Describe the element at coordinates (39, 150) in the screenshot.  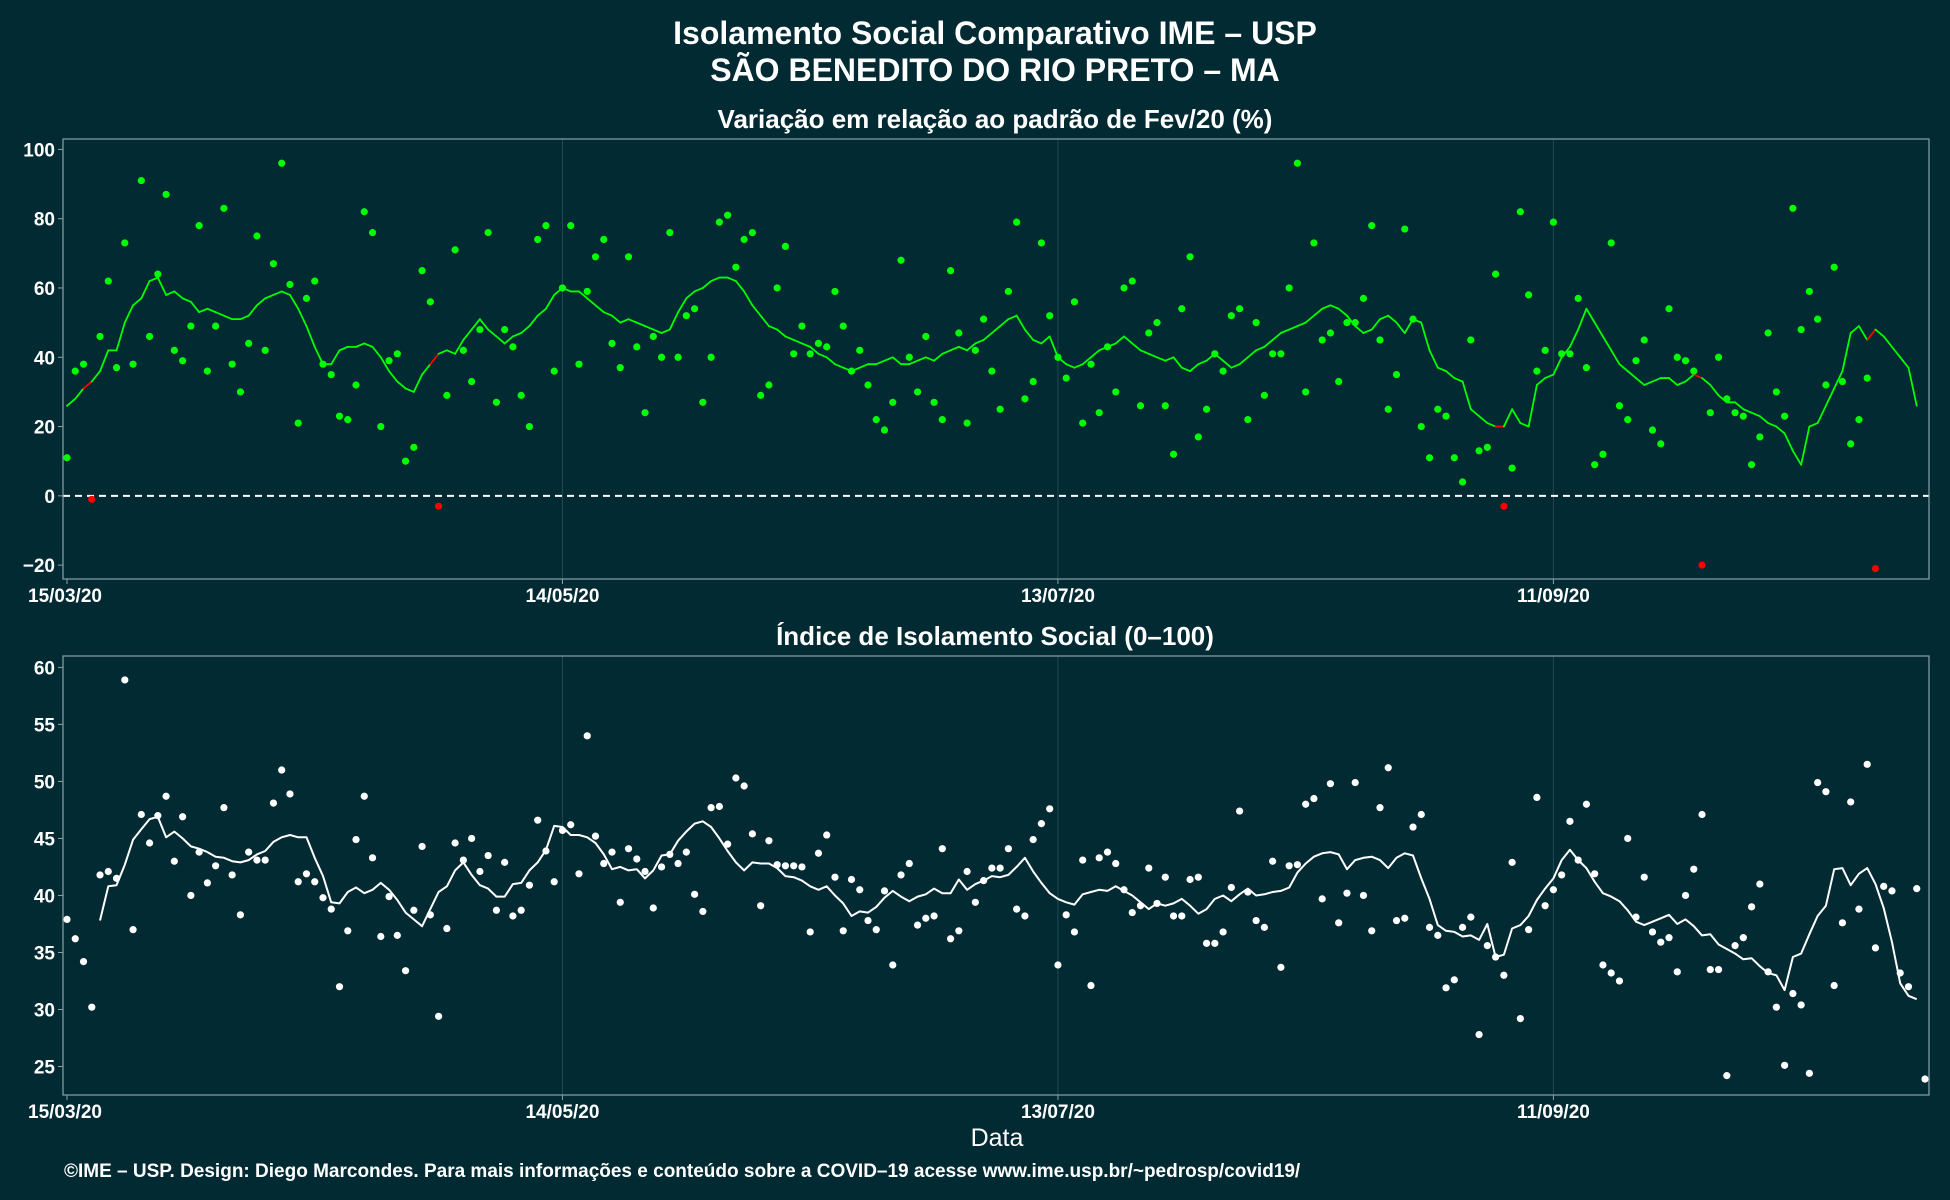
I see `y-tick-label: 100` at that location.